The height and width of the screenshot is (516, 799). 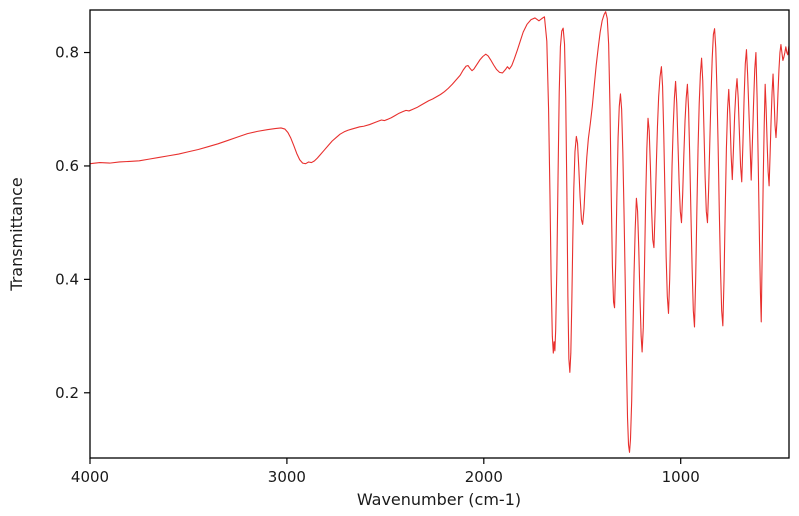 I want to click on y-tick-label: 0.8, so click(x=67, y=53).